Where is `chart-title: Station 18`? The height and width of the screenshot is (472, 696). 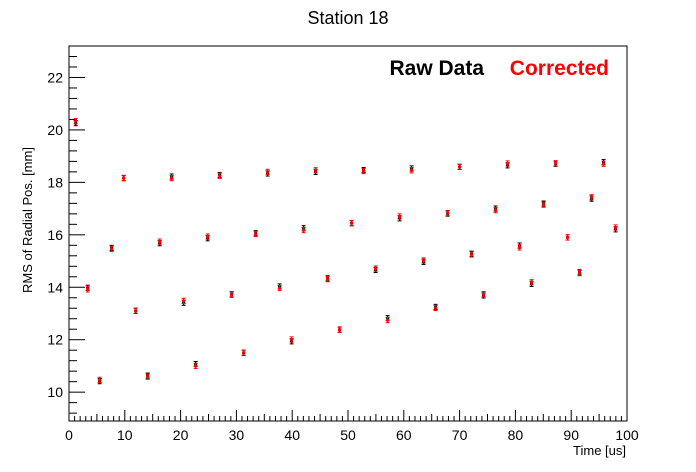 chart-title: Station 18 is located at coordinates (347, 18).